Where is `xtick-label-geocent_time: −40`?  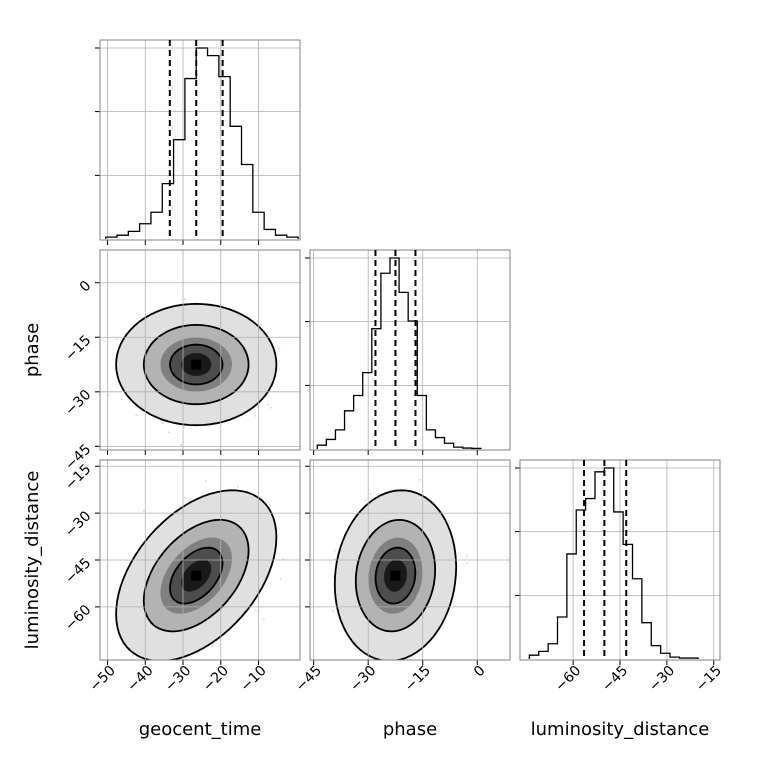 xtick-label-geocent_time: −40 is located at coordinates (140, 679).